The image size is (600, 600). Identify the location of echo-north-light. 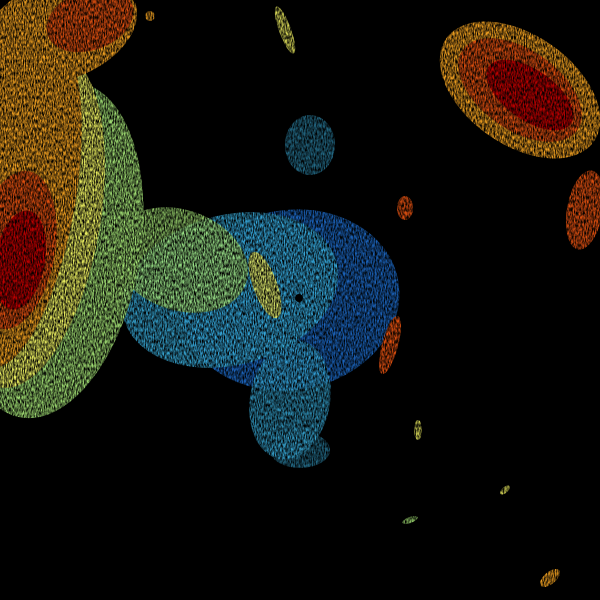
(310, 145).